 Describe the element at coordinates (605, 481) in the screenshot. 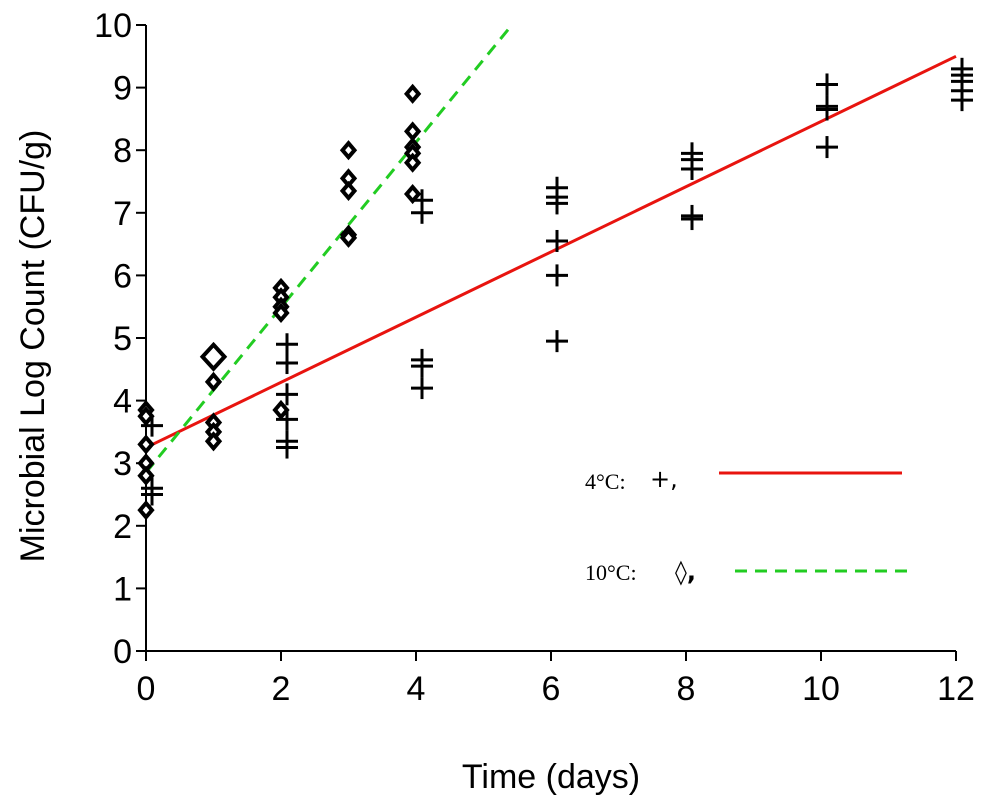

I see `legend-label-4c: 4°C:` at that location.